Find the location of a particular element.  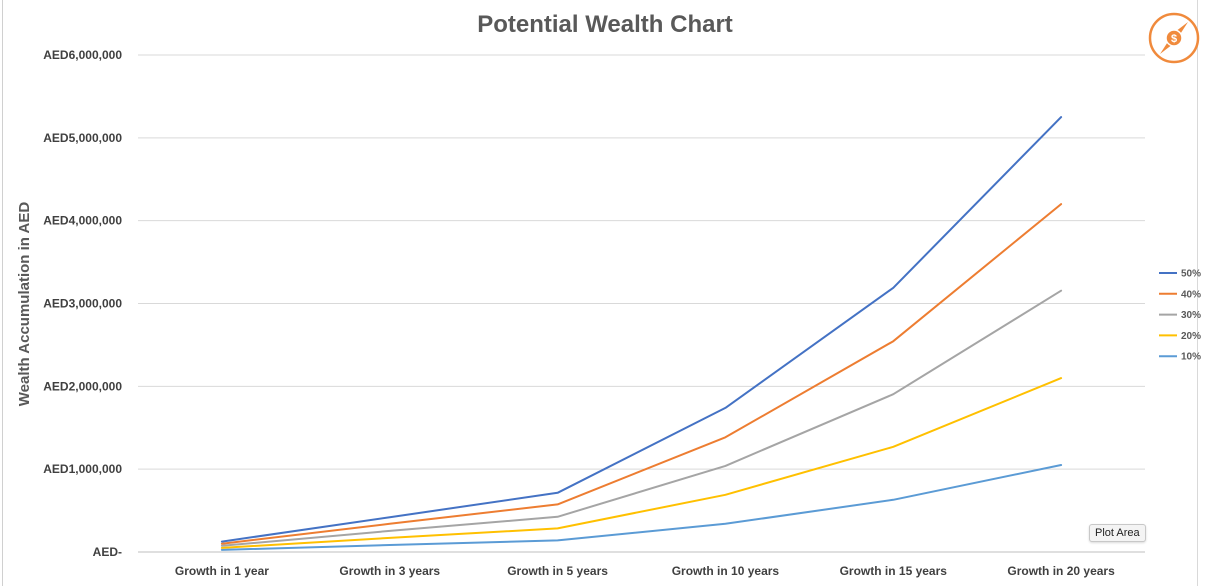

y-tick-label: AED- is located at coordinates (107, 552).